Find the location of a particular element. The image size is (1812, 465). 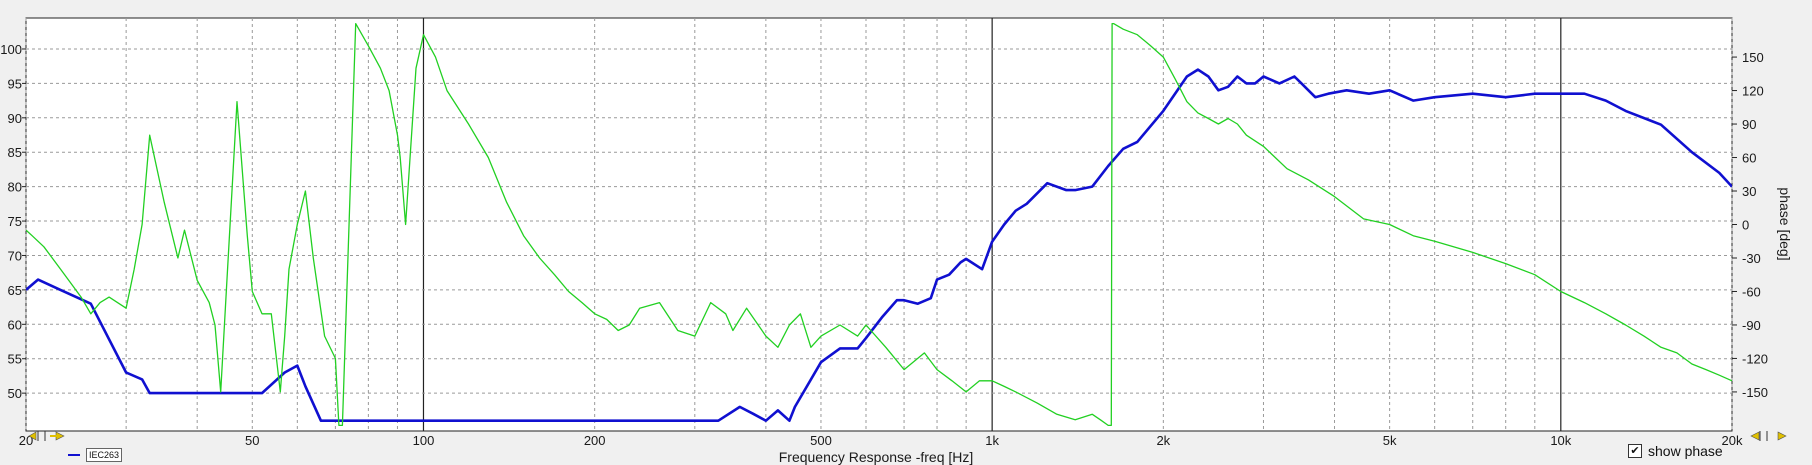

y-tick-label: 85 is located at coordinates (15, 152).